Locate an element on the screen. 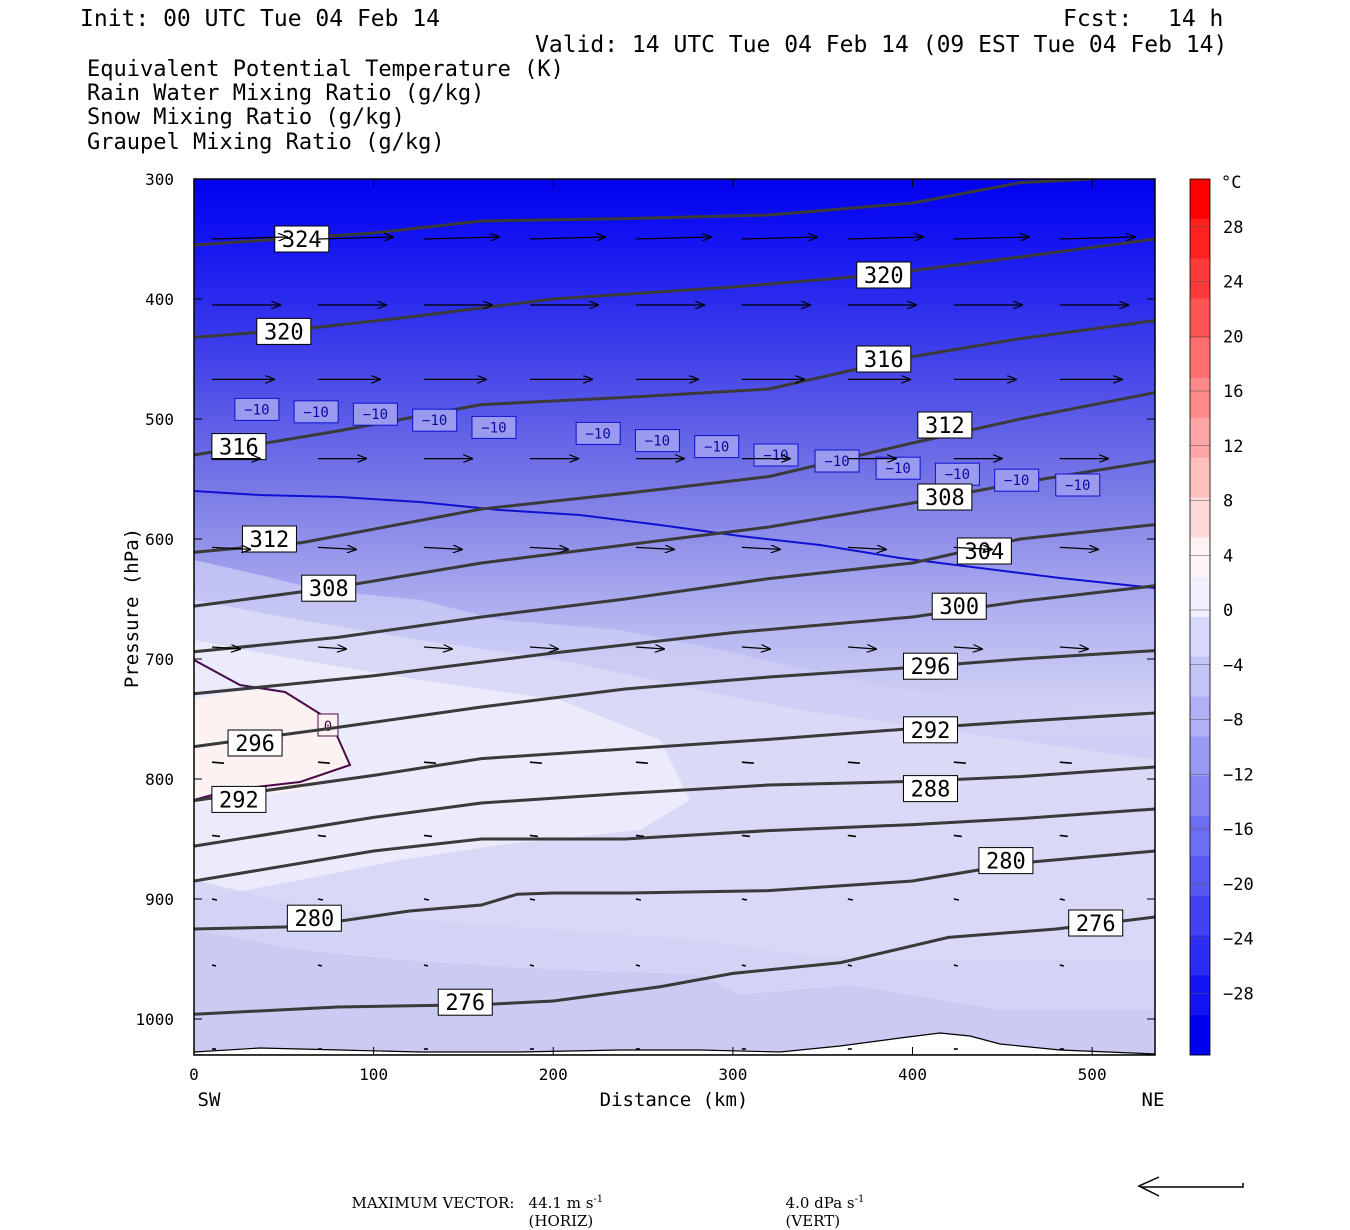  colorbar-label: −28 is located at coordinates (1238, 994).